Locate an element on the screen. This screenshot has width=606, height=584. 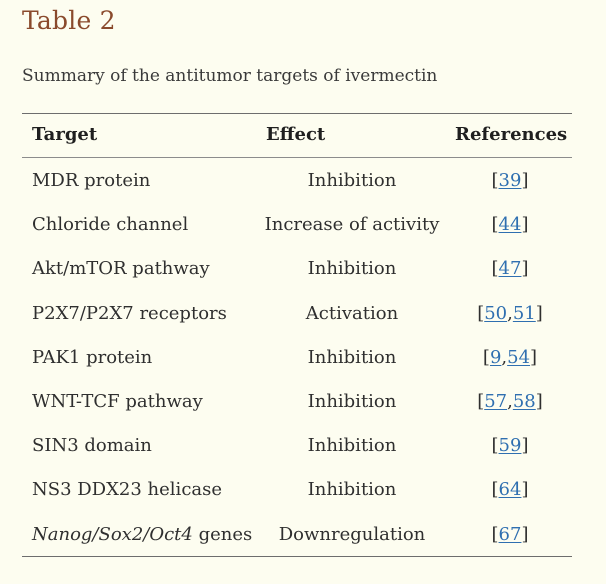
target-text-part: MDR protein is located at coordinates (91, 180).